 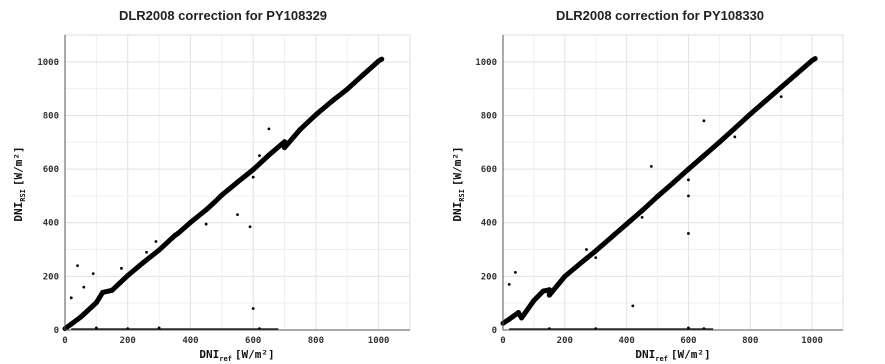 I want to click on y-tick-label: 400, so click(x=51, y=224).